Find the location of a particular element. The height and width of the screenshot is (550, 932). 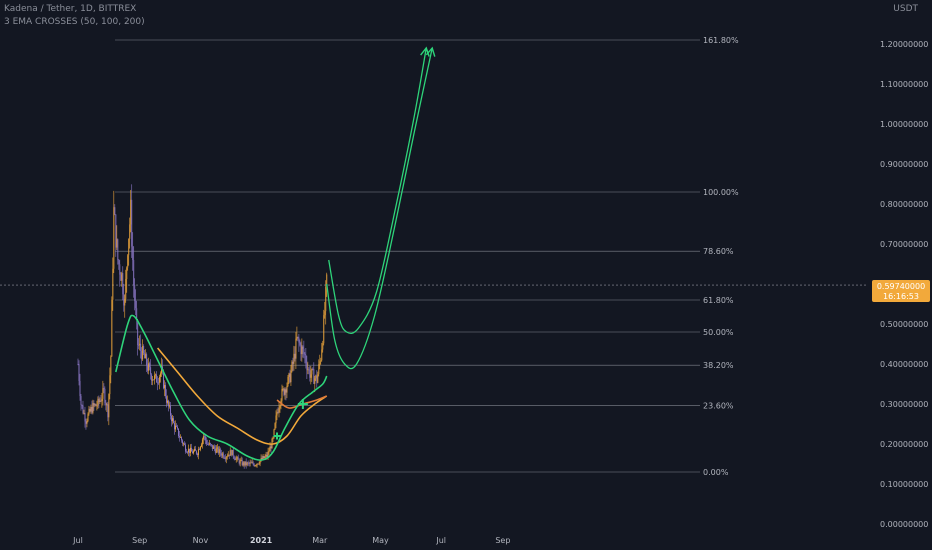

fib-level-label: 100.00% is located at coordinates (721, 192).